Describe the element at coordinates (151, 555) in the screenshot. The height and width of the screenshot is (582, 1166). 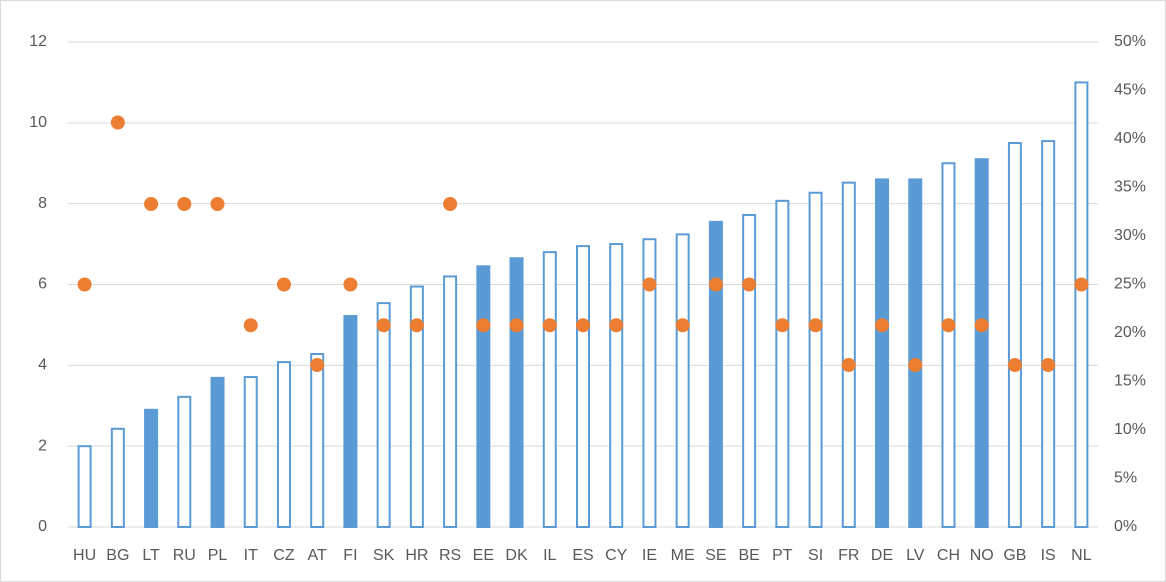
I see `x-tick-label: LT` at that location.